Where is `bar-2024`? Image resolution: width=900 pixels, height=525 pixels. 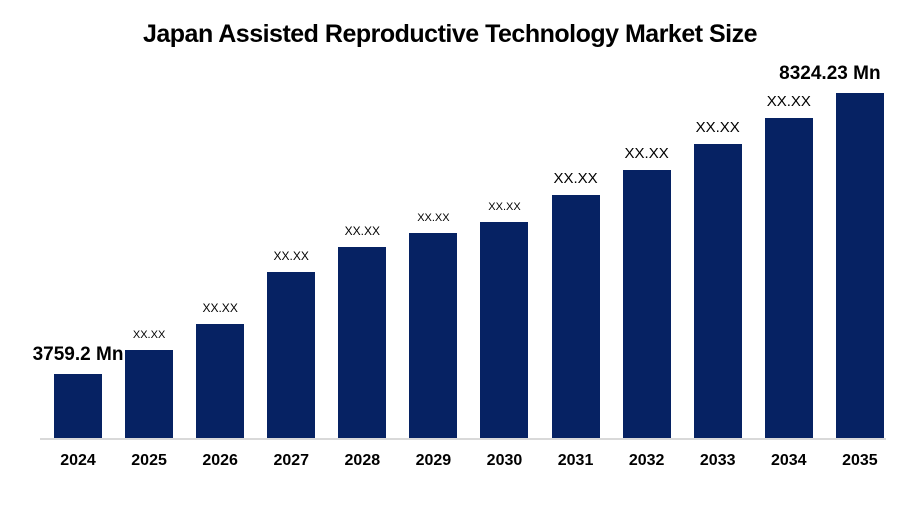
bar-2024 is located at coordinates (78, 406).